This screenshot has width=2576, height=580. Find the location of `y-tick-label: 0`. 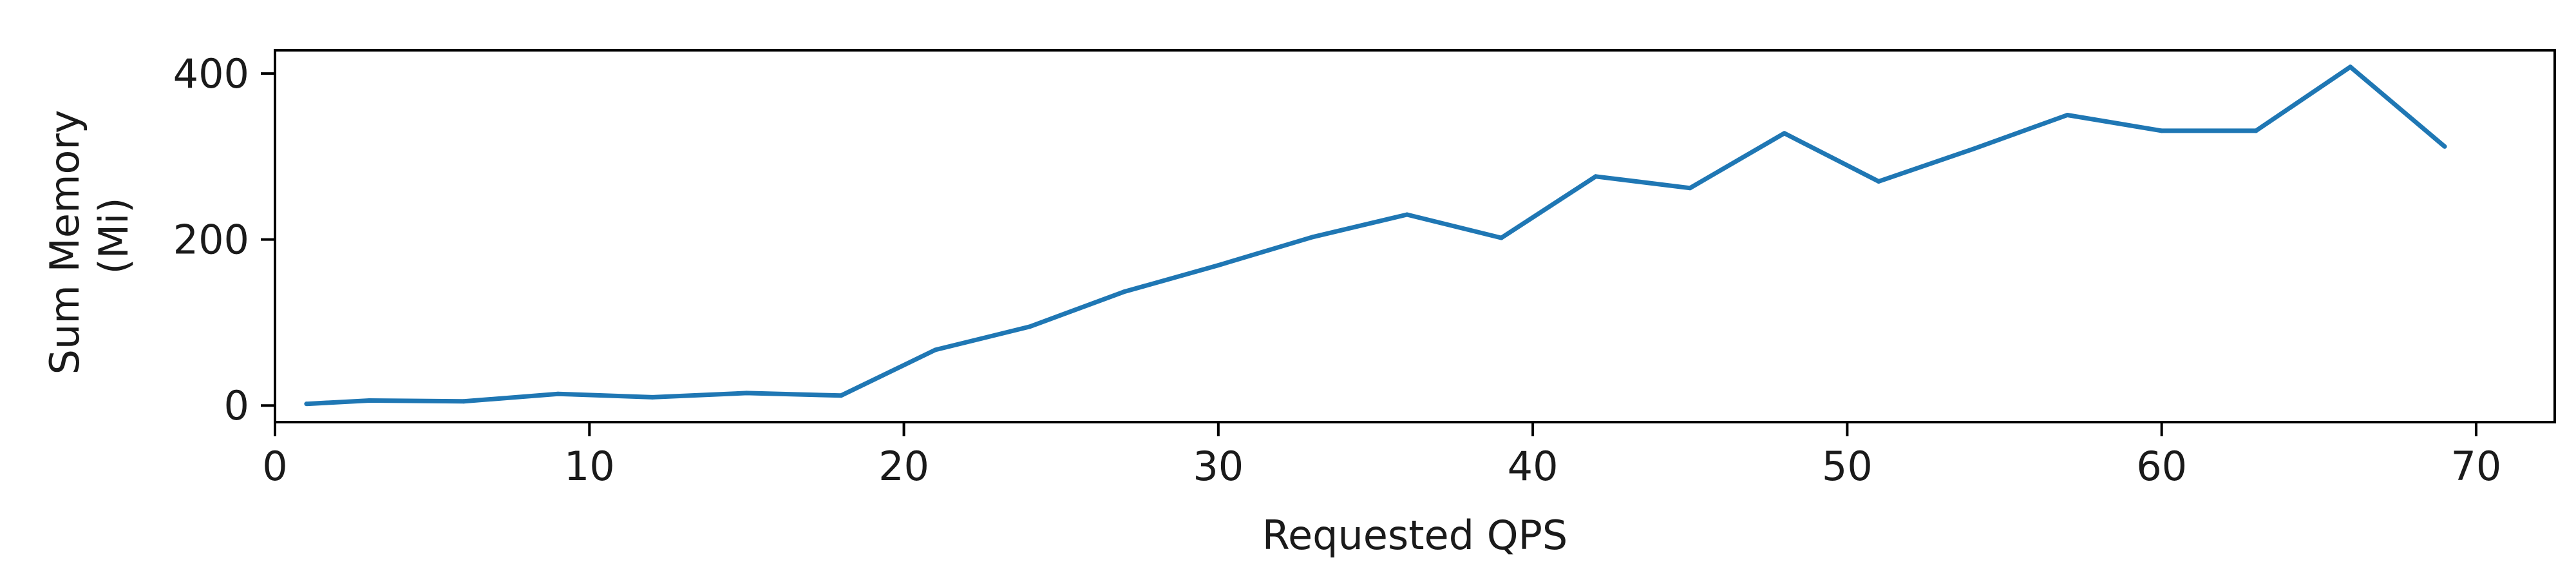

y-tick-label: 0 is located at coordinates (237, 406).